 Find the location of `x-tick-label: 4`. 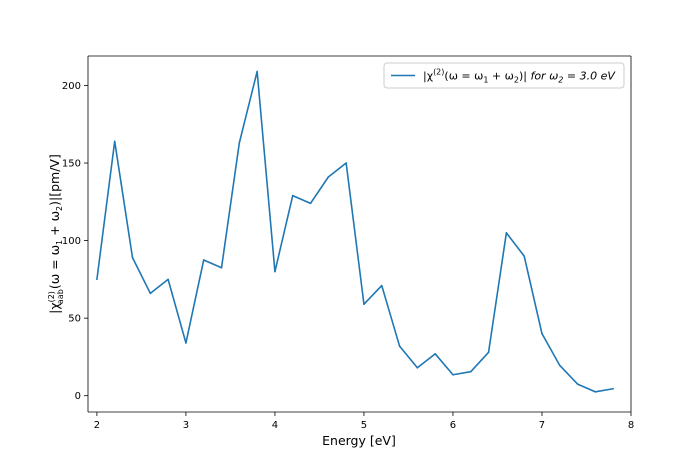

x-tick-label: 4 is located at coordinates (275, 425).